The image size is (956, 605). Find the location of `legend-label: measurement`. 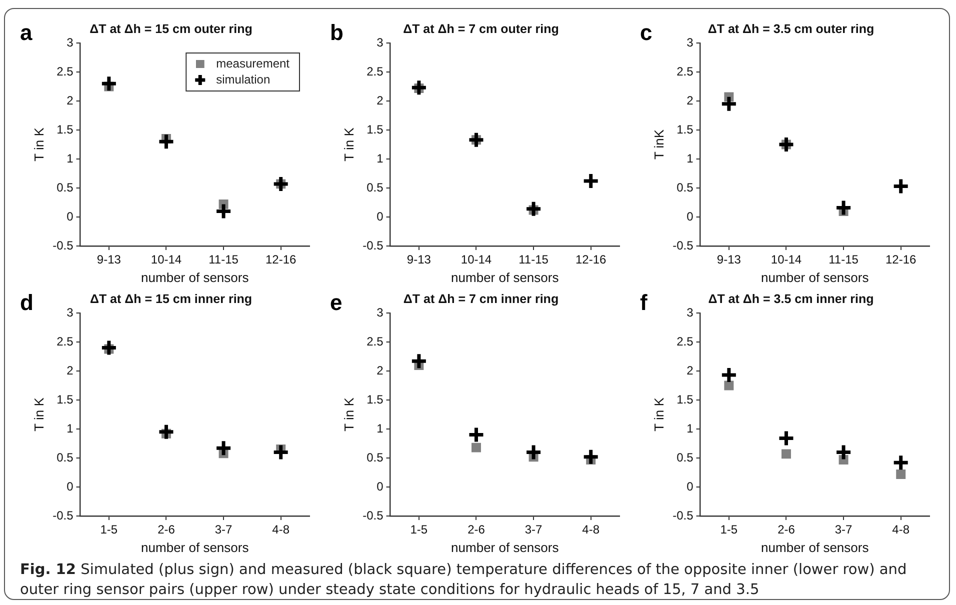

legend-label: measurement is located at coordinates (253, 63).